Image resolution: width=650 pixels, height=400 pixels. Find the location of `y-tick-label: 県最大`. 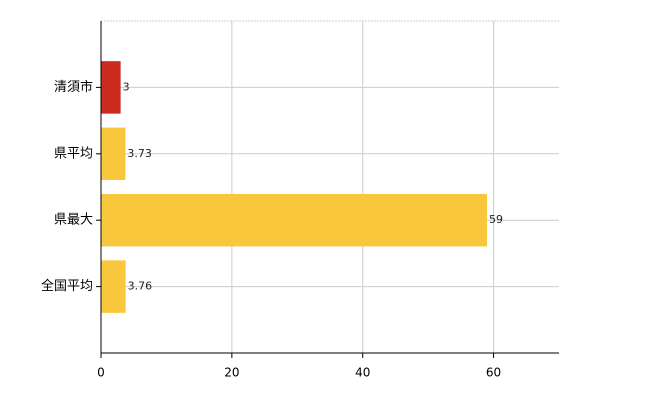

y-tick-label: 県最大 is located at coordinates (73, 220).